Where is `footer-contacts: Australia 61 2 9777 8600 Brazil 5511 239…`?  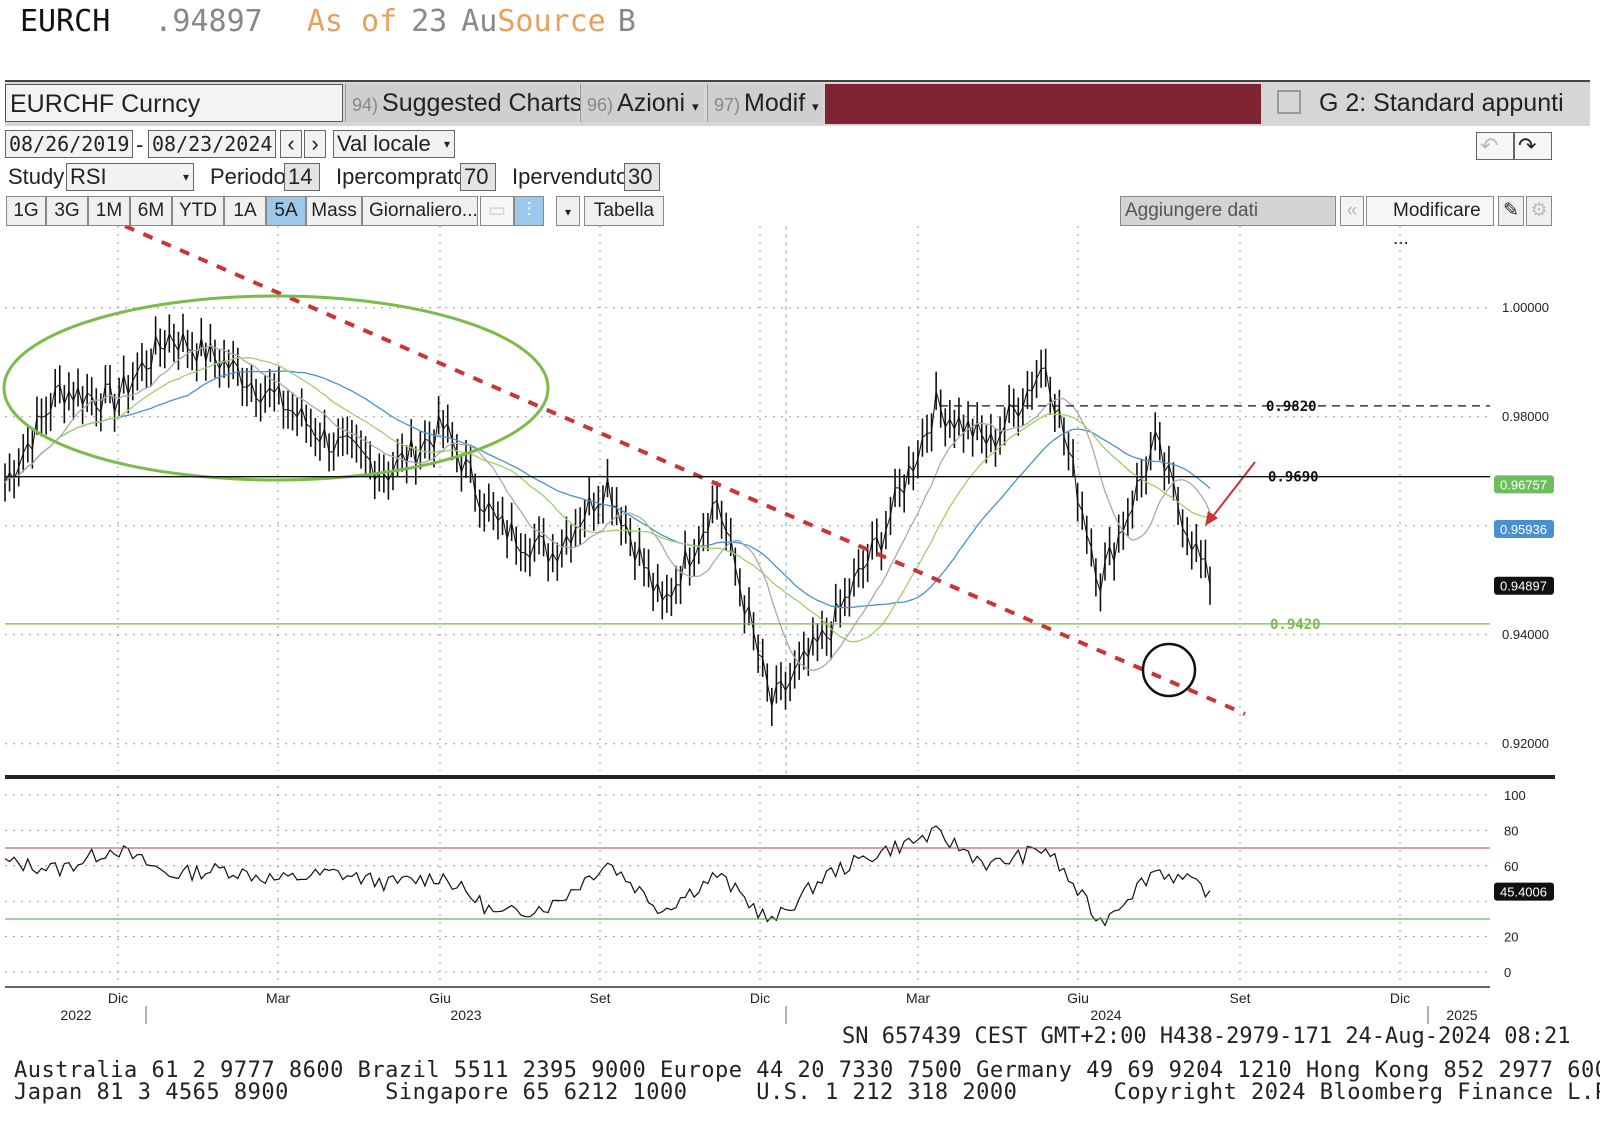
footer-contacts: Australia 61 2 9777 8600 Brazil 5511 239… is located at coordinates (807, 1070).